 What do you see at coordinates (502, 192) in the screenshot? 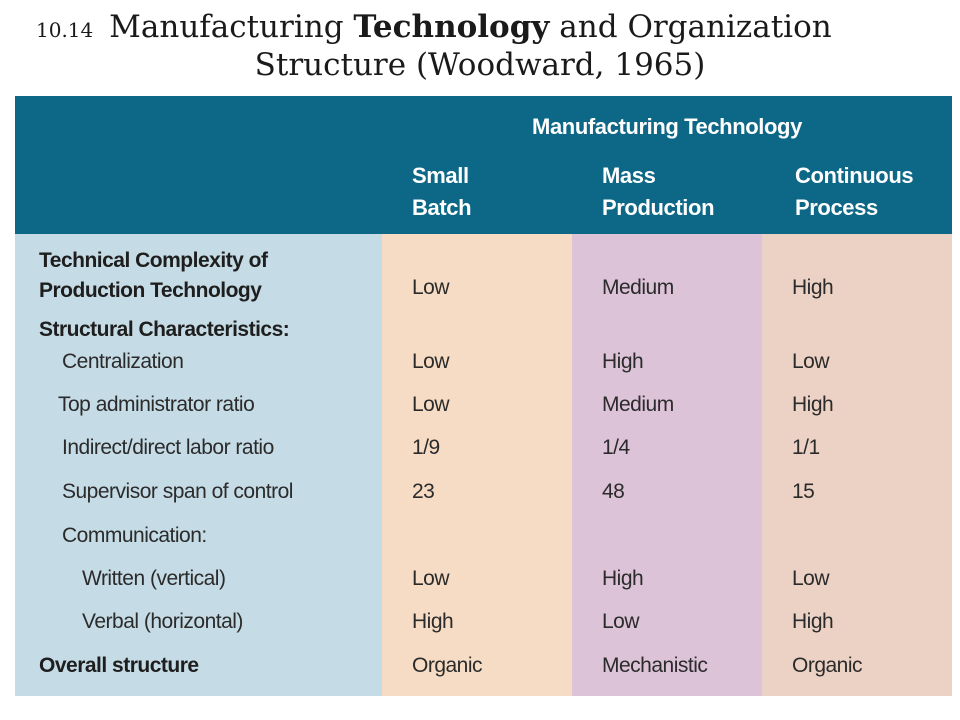
I see `column-header-small-batch: Small Batch` at bounding box center [502, 192].